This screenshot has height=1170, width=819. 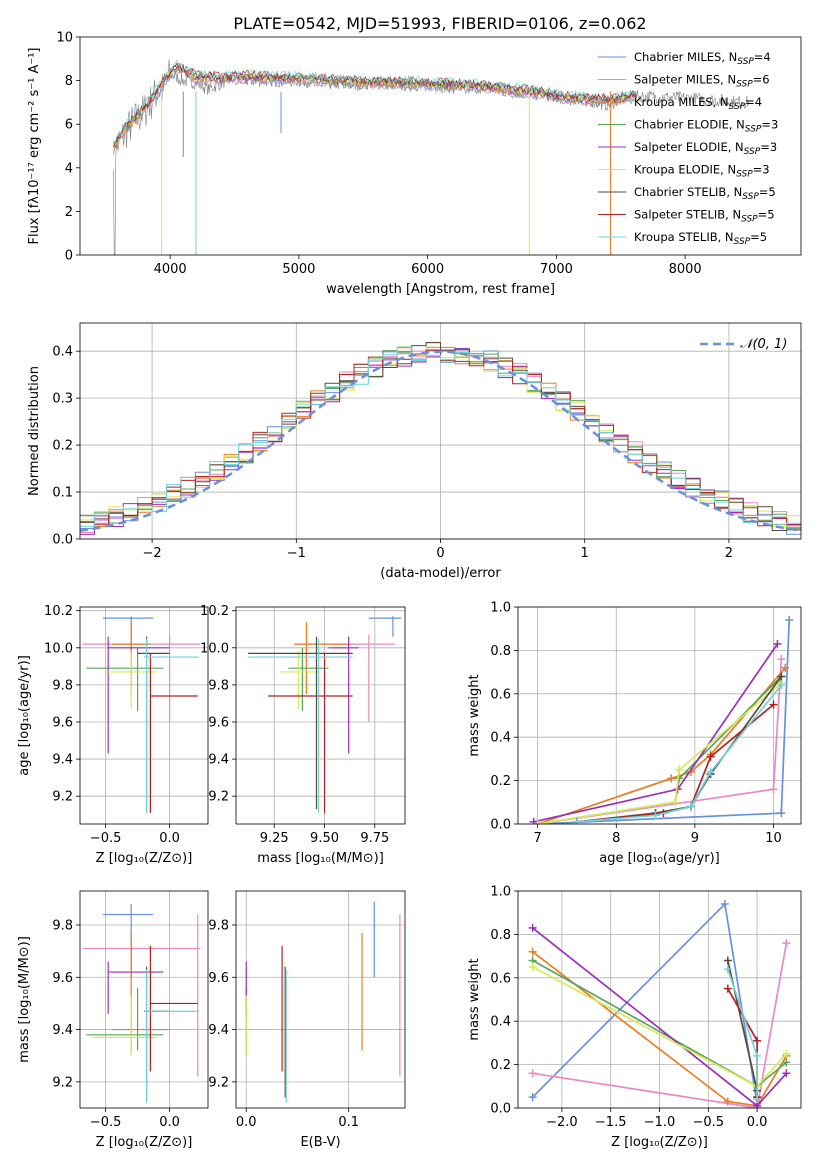 I want to click on x-axis-label: Z [log₁₀(Z/Z⊙)], so click(x=144, y=858).